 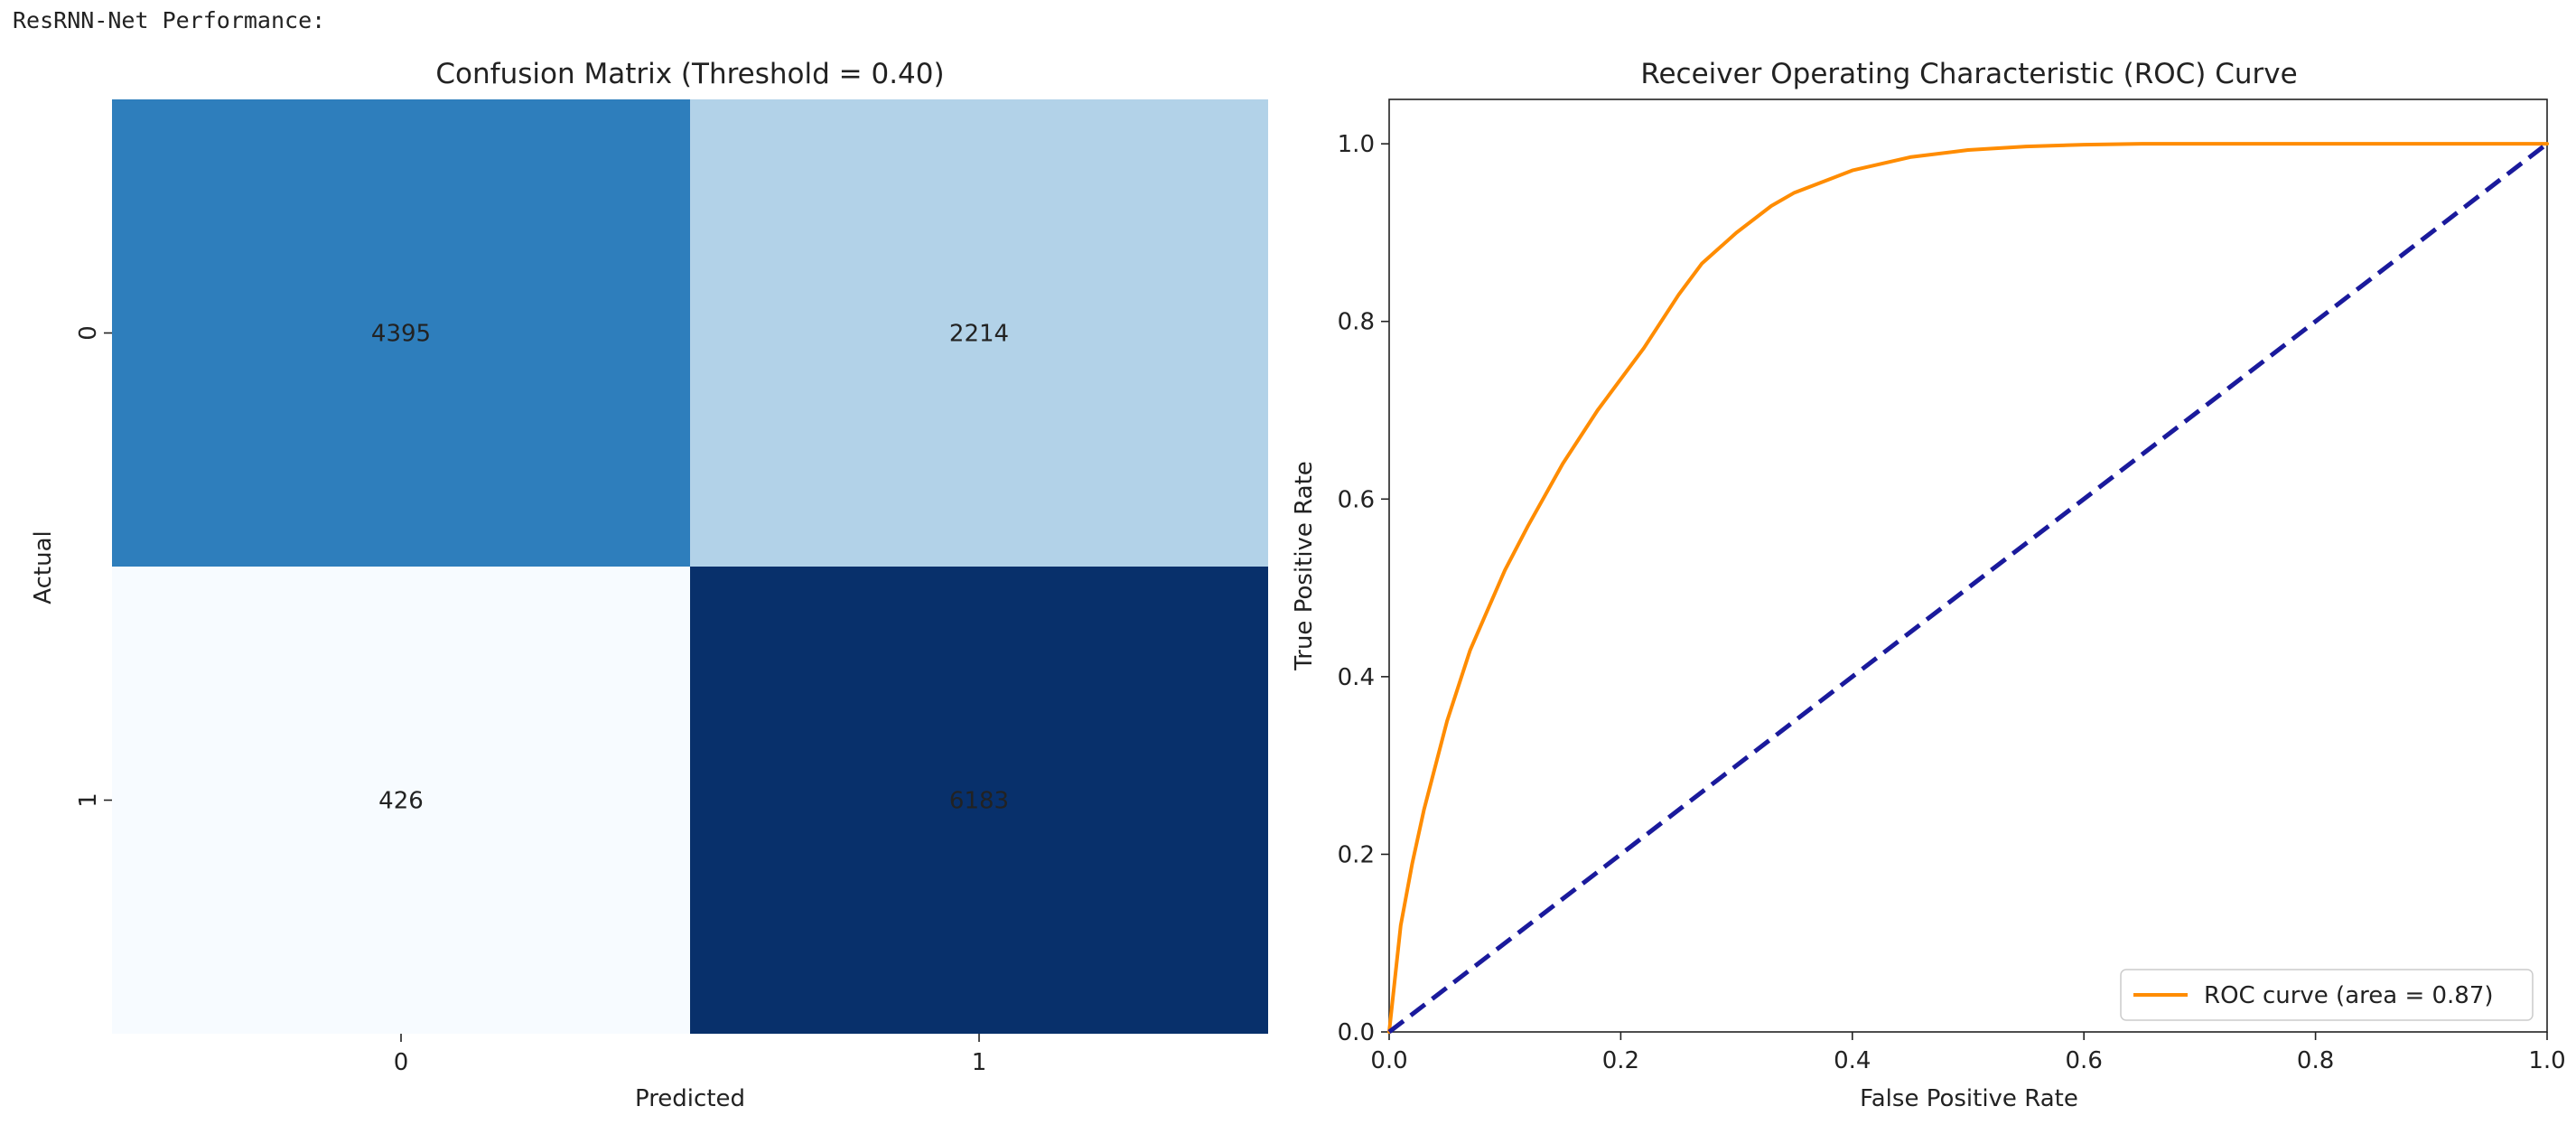 I want to click on legend-label: ROC curve (area = 0.87), so click(x=2349, y=996).